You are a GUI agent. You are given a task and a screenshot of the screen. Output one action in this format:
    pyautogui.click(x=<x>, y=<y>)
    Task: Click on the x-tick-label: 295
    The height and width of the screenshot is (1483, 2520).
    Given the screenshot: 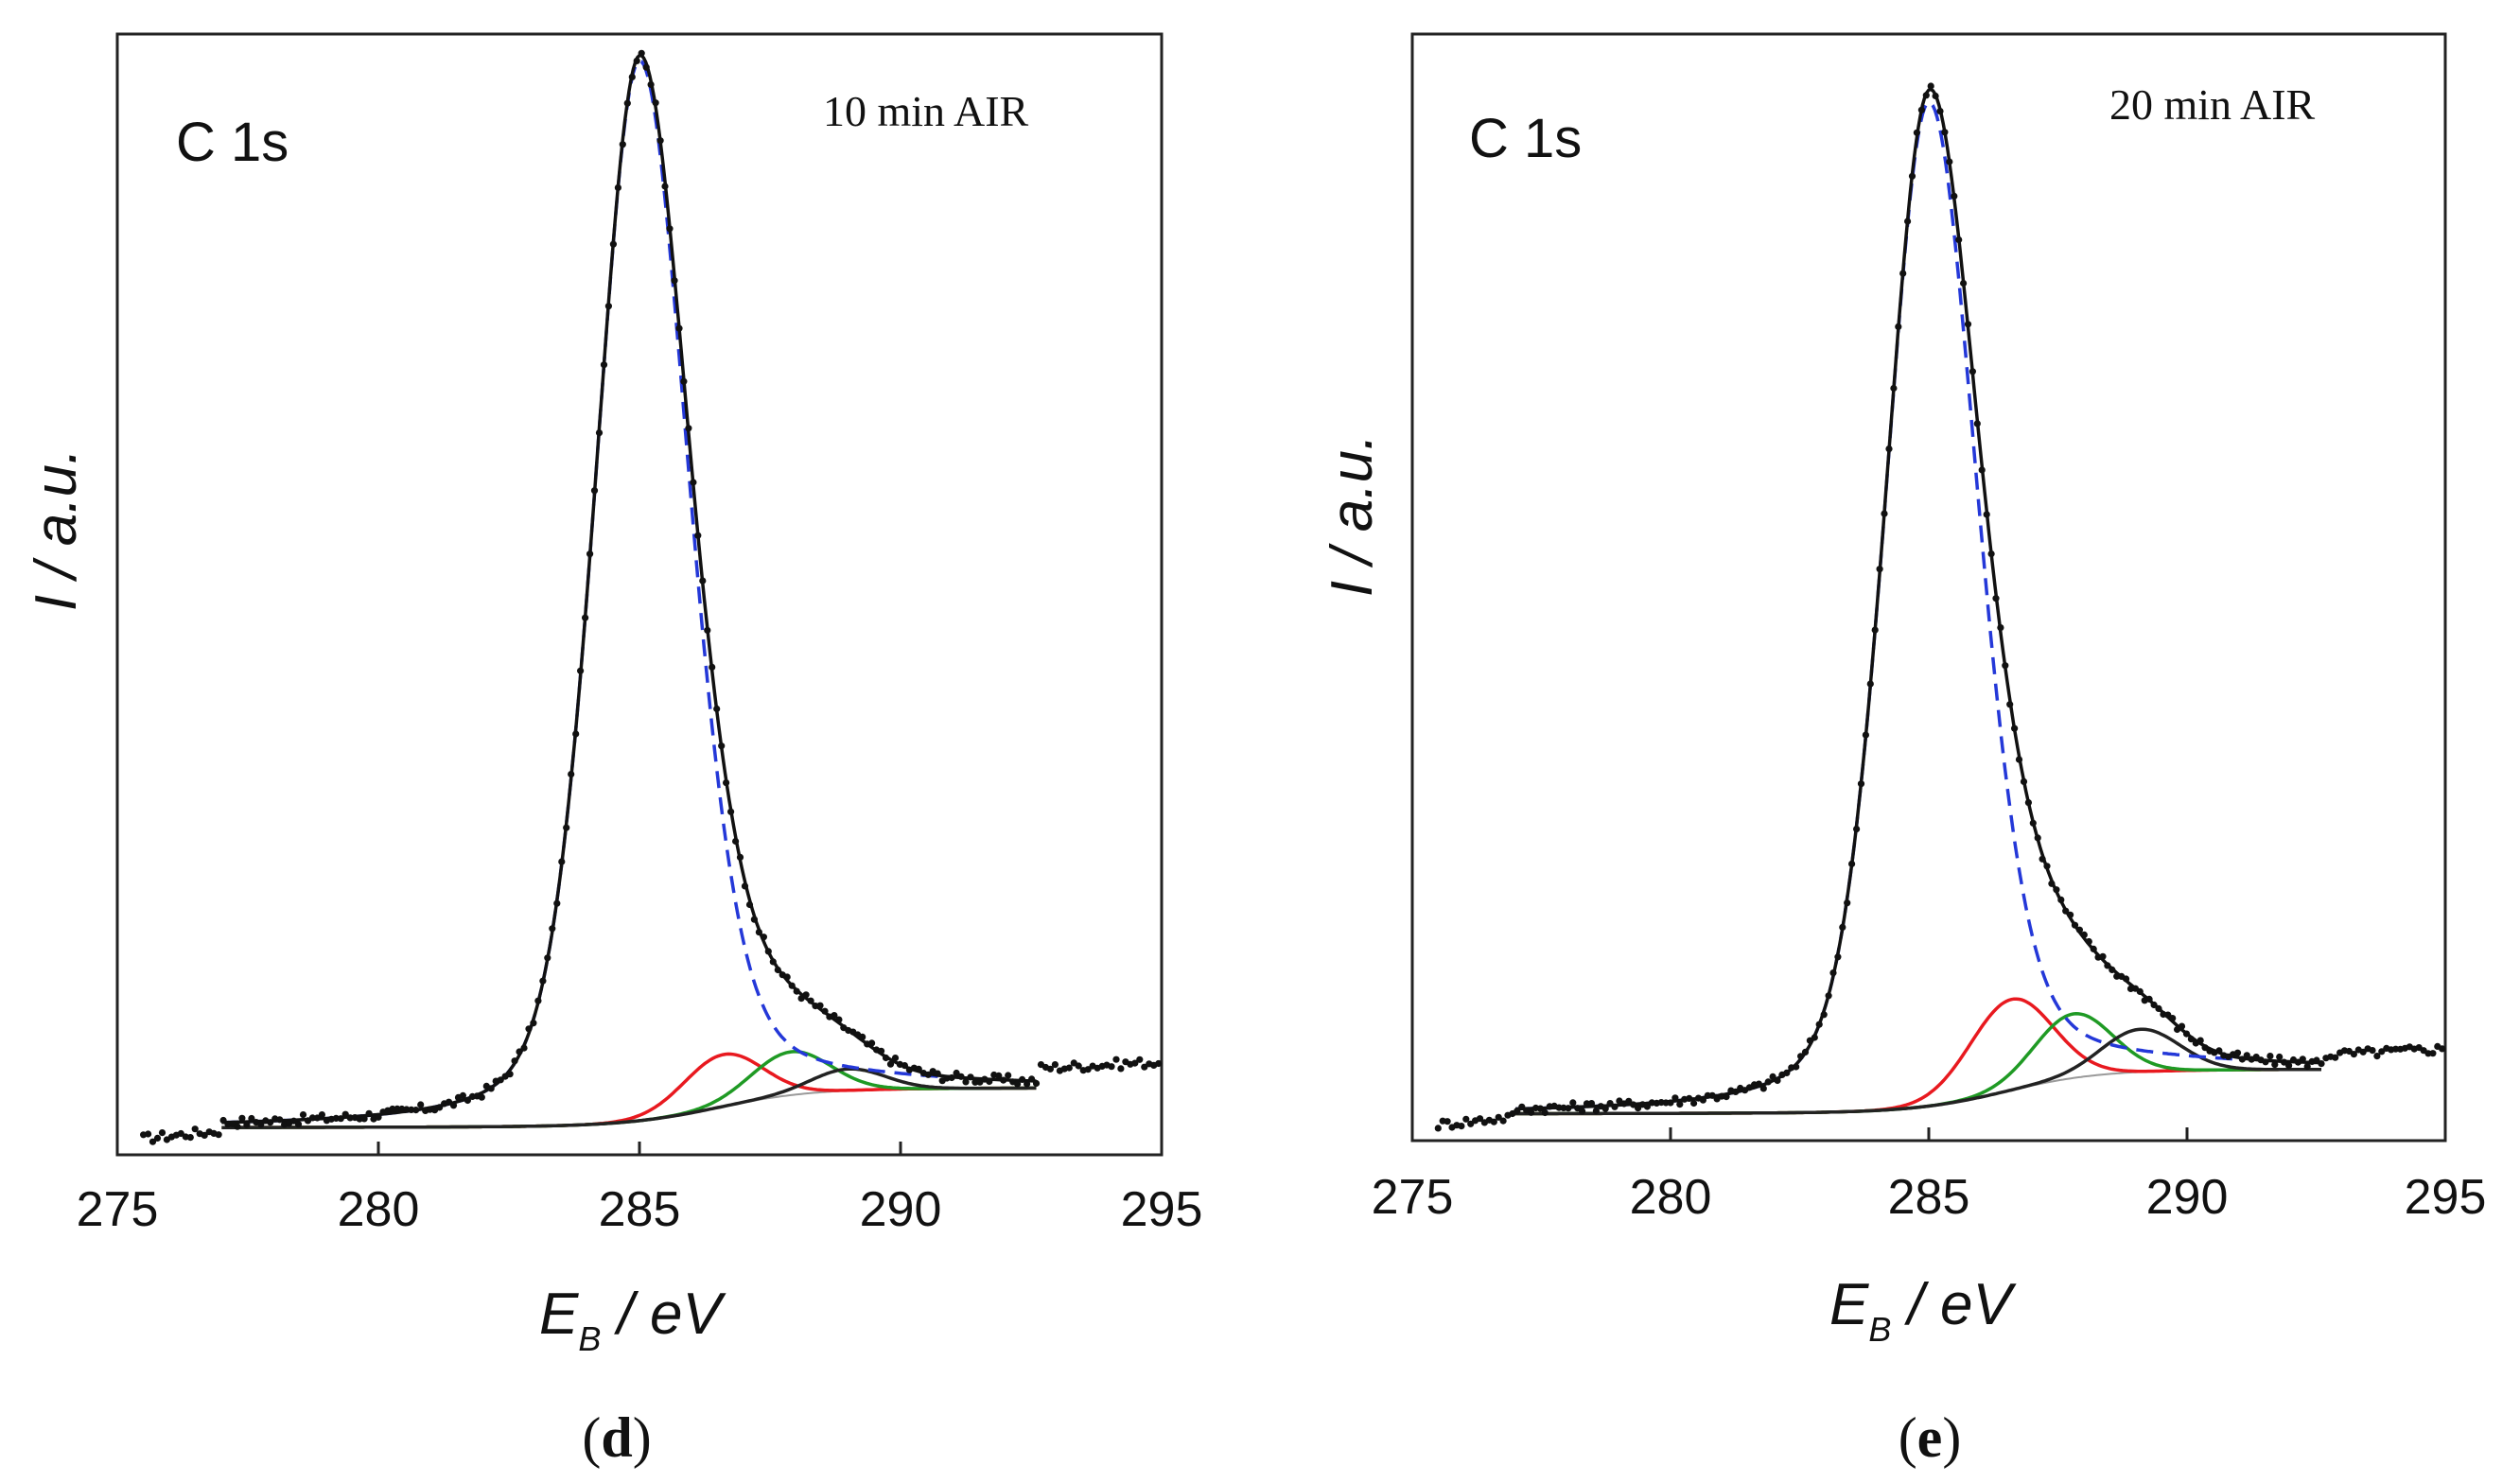 What is the action you would take?
    pyautogui.click(x=2446, y=1197)
    